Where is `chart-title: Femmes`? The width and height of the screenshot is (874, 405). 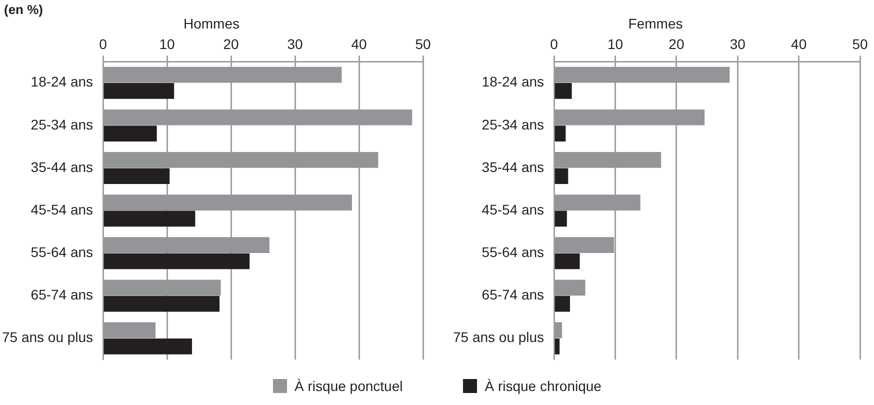
chart-title: Femmes is located at coordinates (655, 23).